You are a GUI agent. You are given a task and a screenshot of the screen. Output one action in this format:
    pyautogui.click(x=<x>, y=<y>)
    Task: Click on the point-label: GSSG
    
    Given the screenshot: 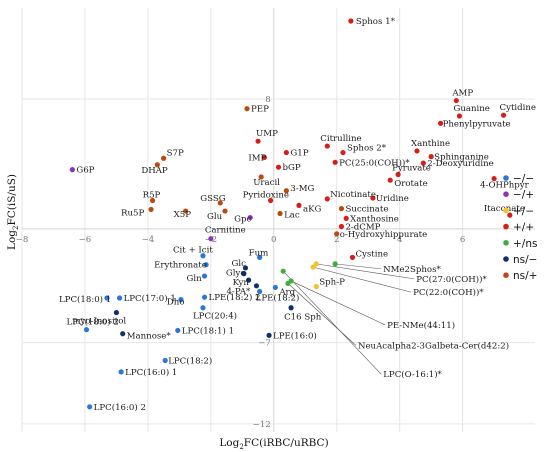 What is the action you would take?
    pyautogui.click(x=212, y=199)
    